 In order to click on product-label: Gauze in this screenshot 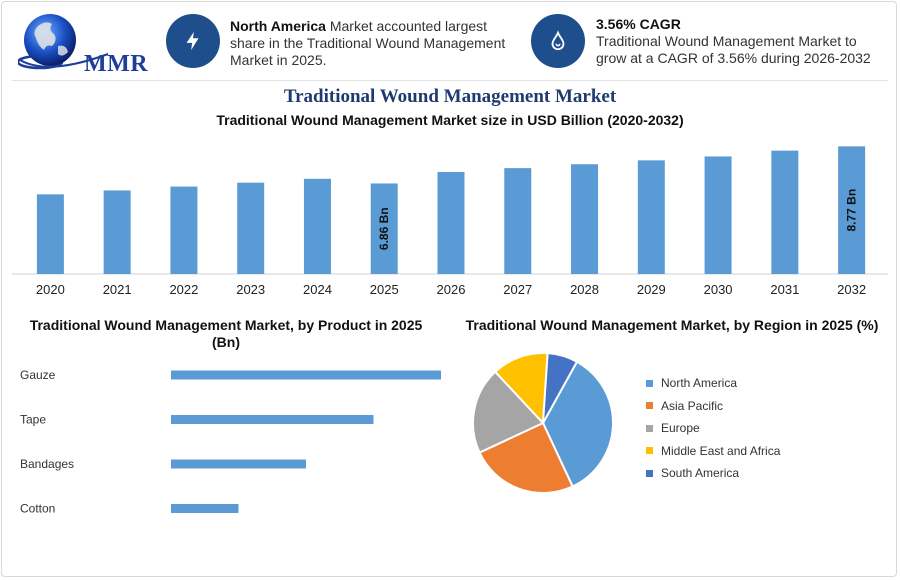, I will do `click(38, 375)`.